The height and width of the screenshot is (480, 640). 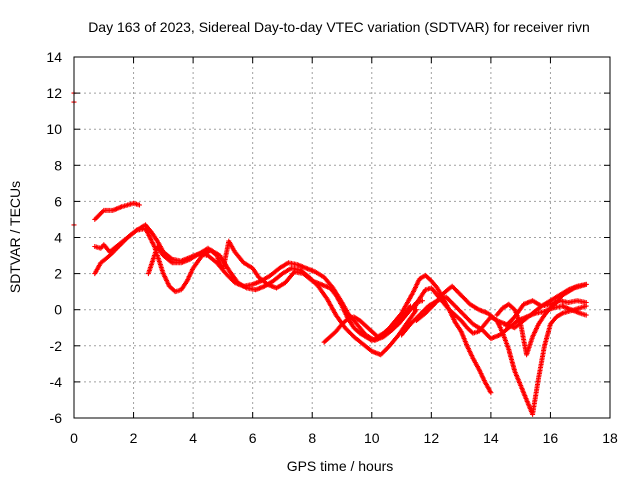 I want to click on y-tick-label: 12, so click(x=54, y=93).